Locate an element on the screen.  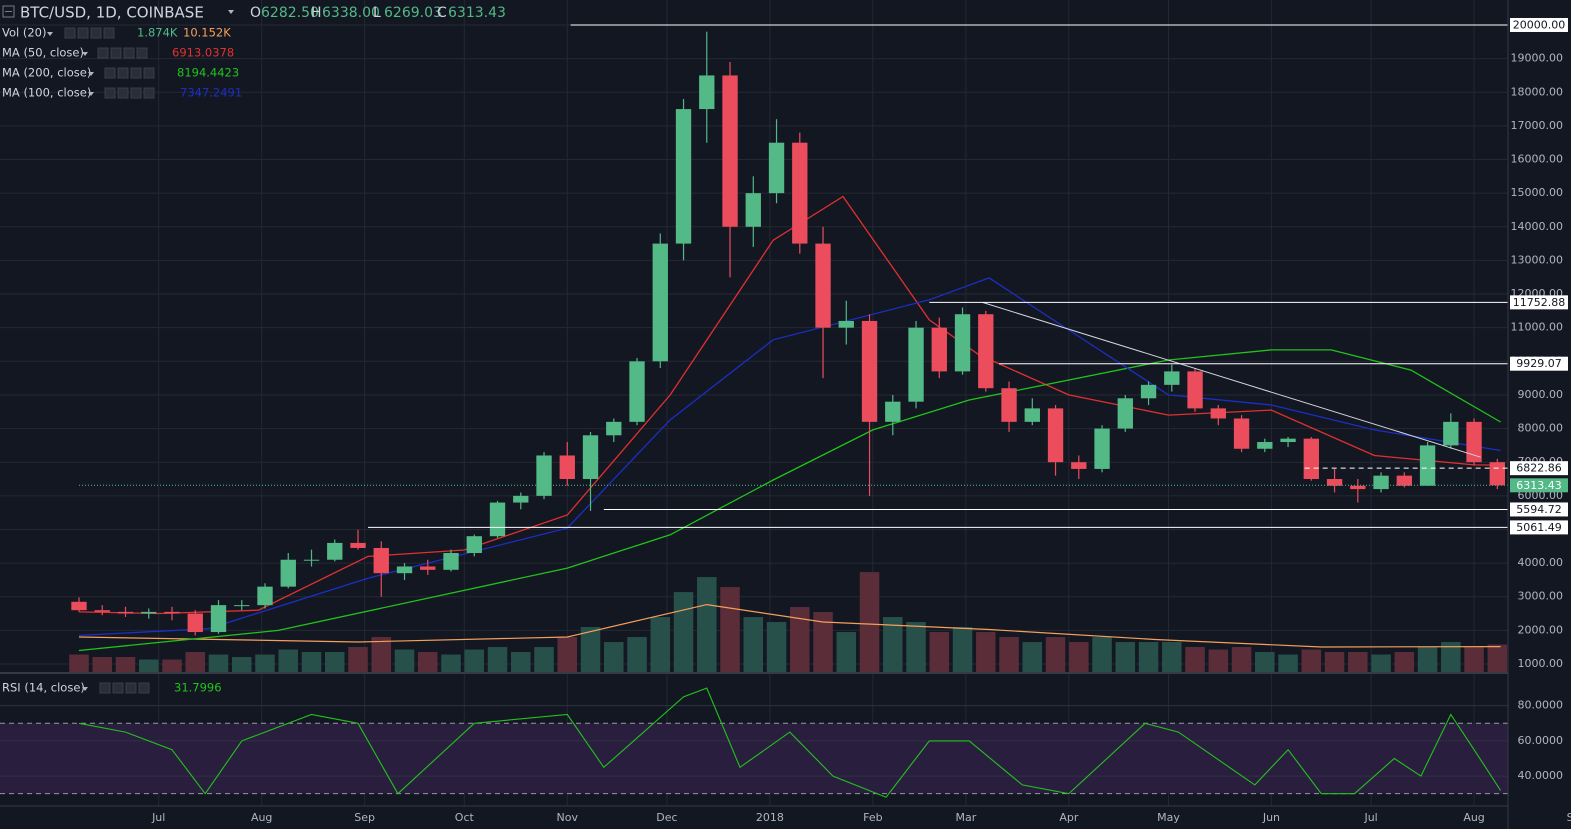
x-tick-label: Aug is located at coordinates (261, 817).